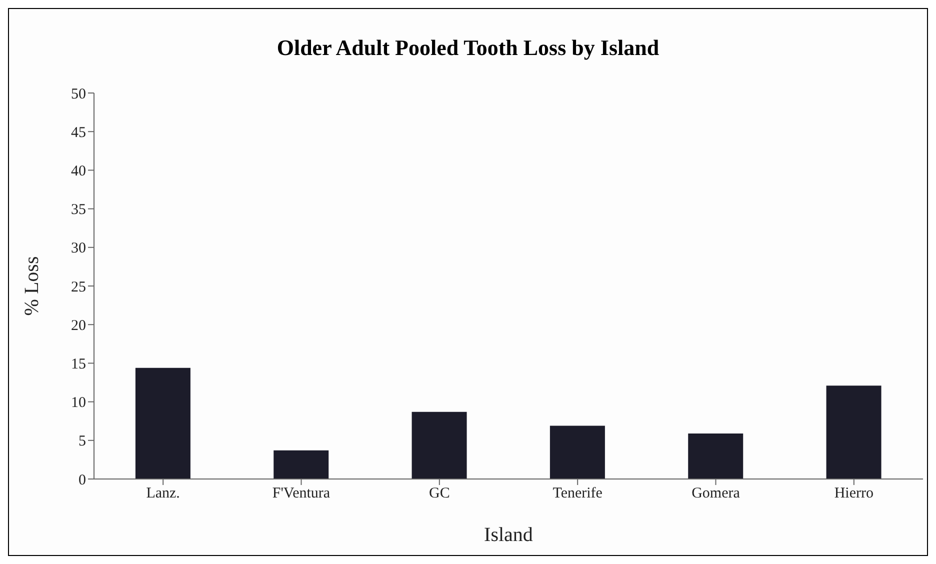 This screenshot has width=936, height=564. I want to click on y-tick-label: 40, so click(78, 172).